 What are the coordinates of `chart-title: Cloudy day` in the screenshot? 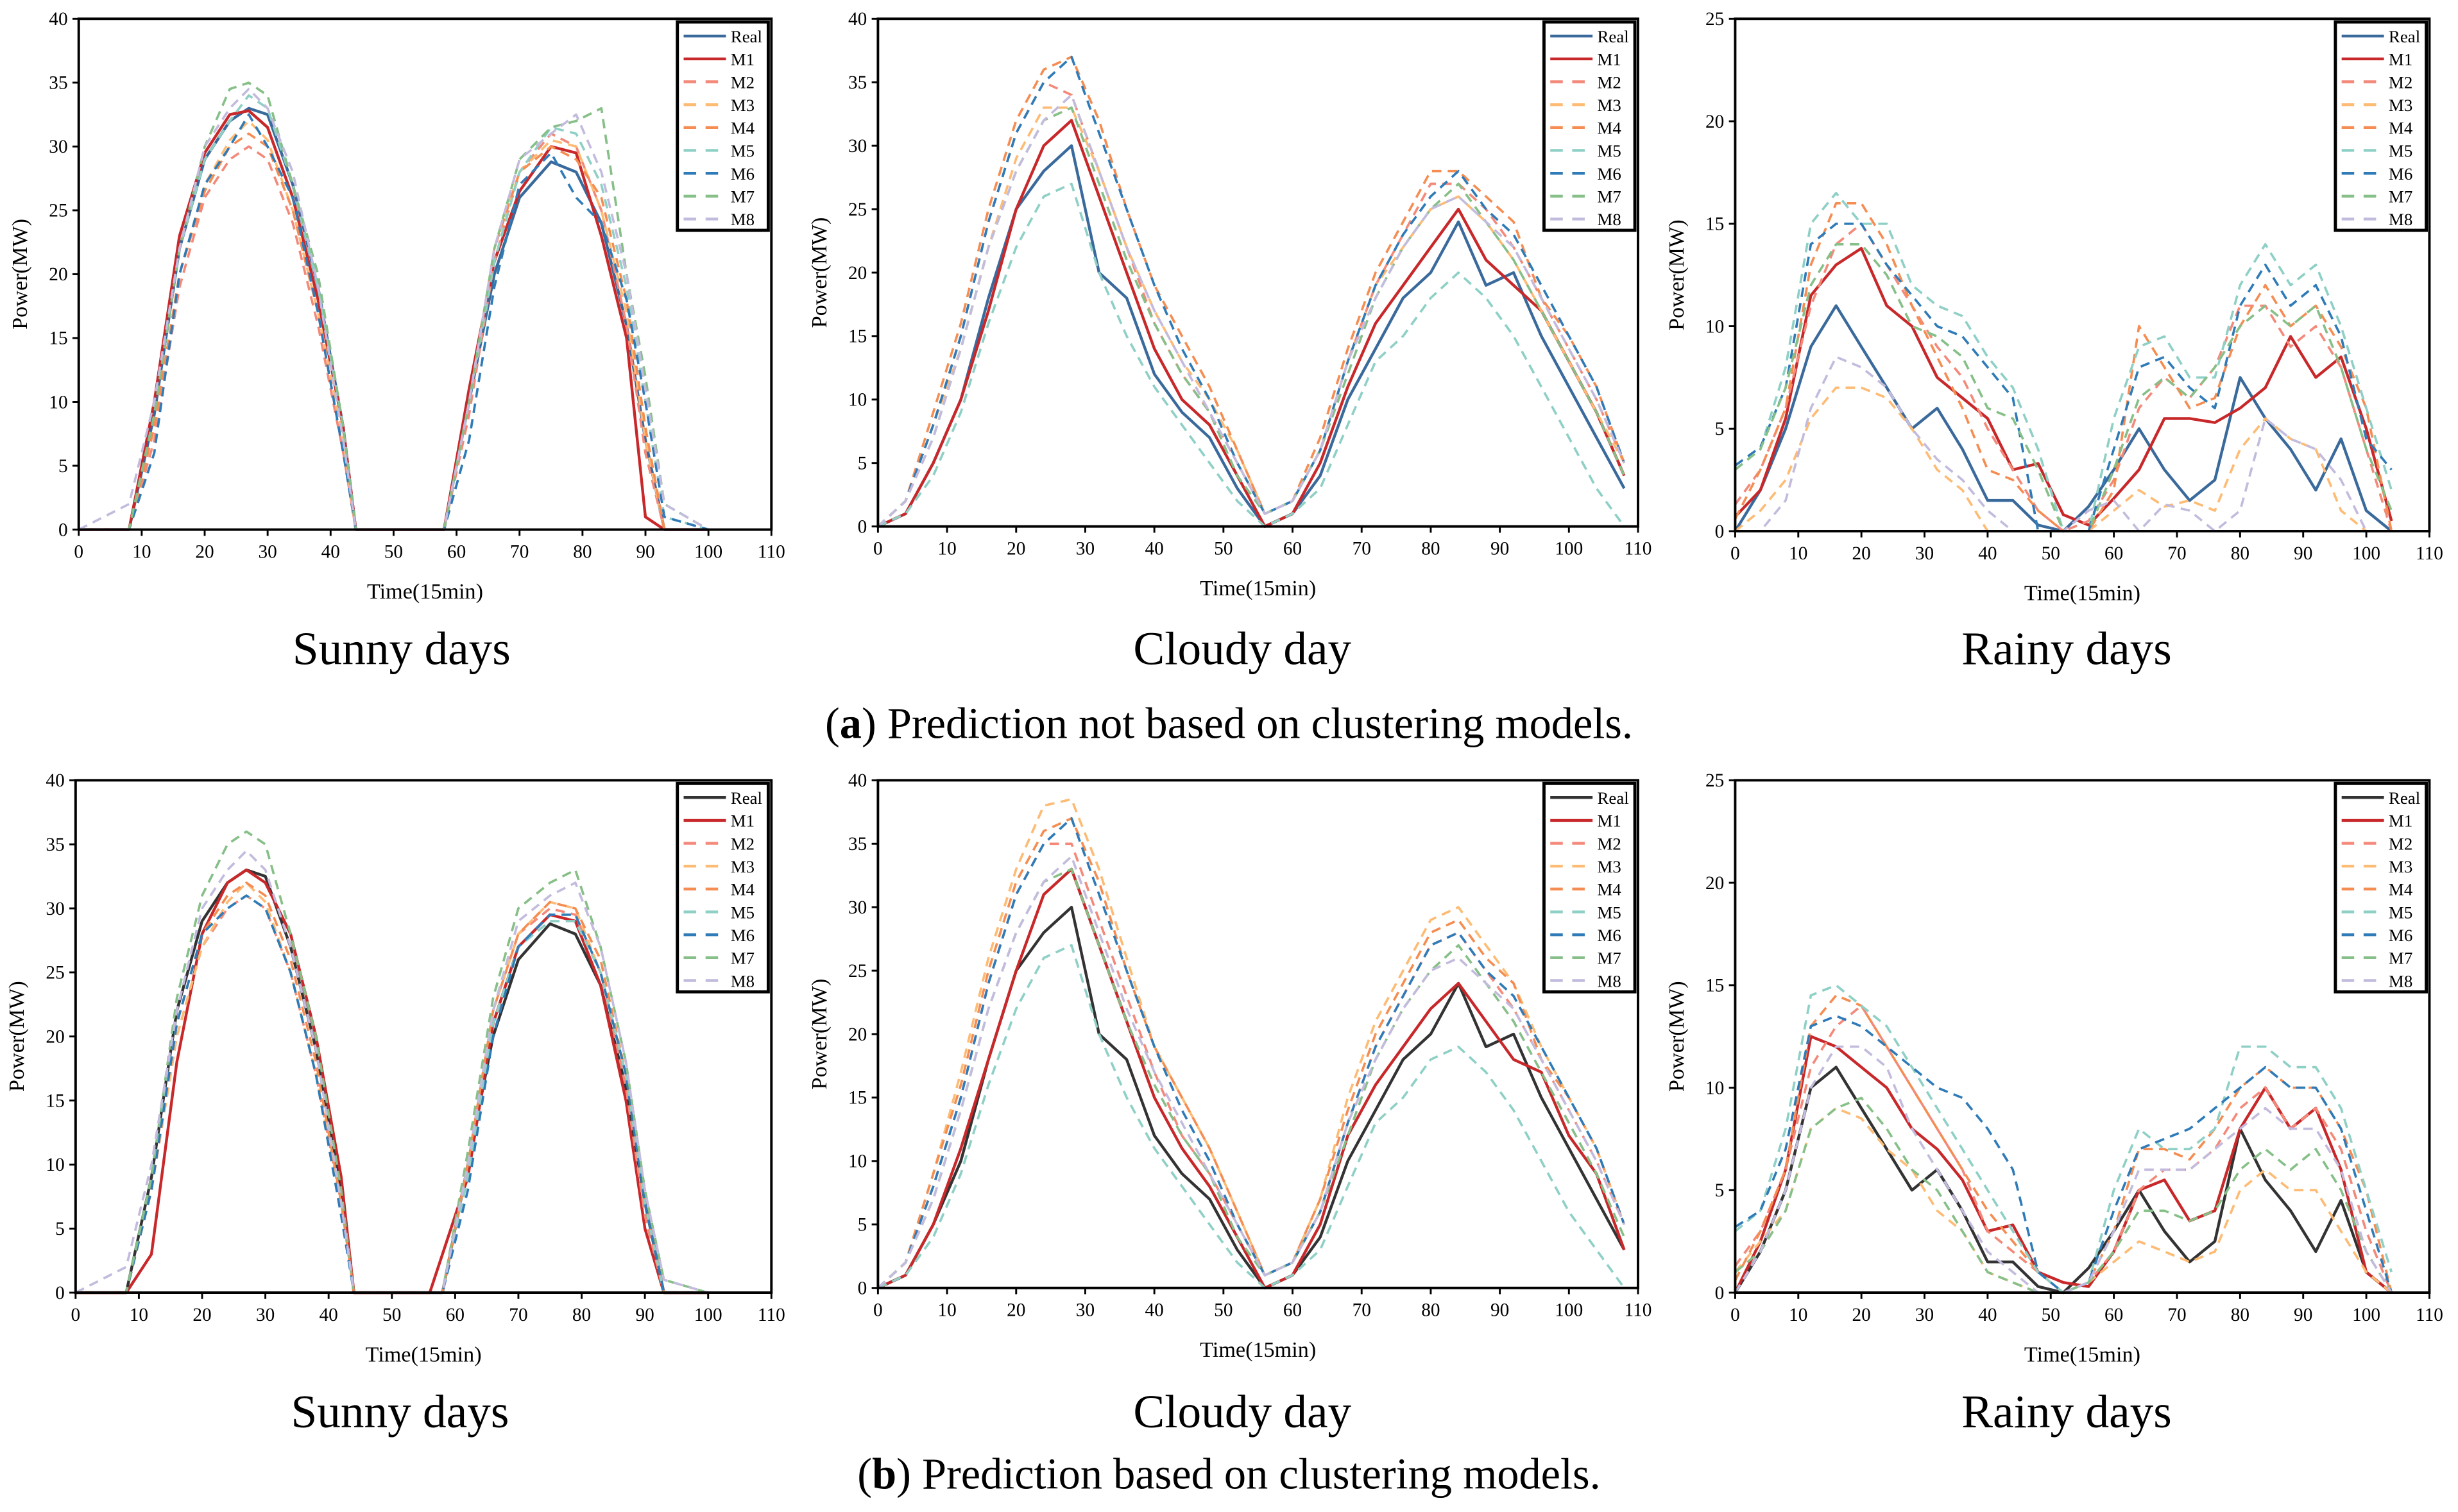 It's located at (1242, 649).